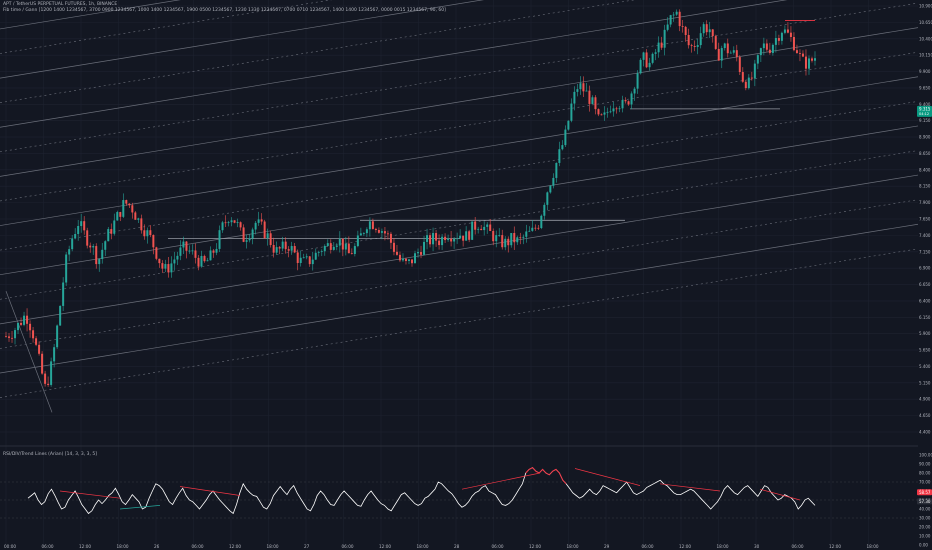 The width and height of the screenshot is (932, 550). Describe the element at coordinates (607, 546) in the screenshot. I see `time-tick-label: 29` at that location.